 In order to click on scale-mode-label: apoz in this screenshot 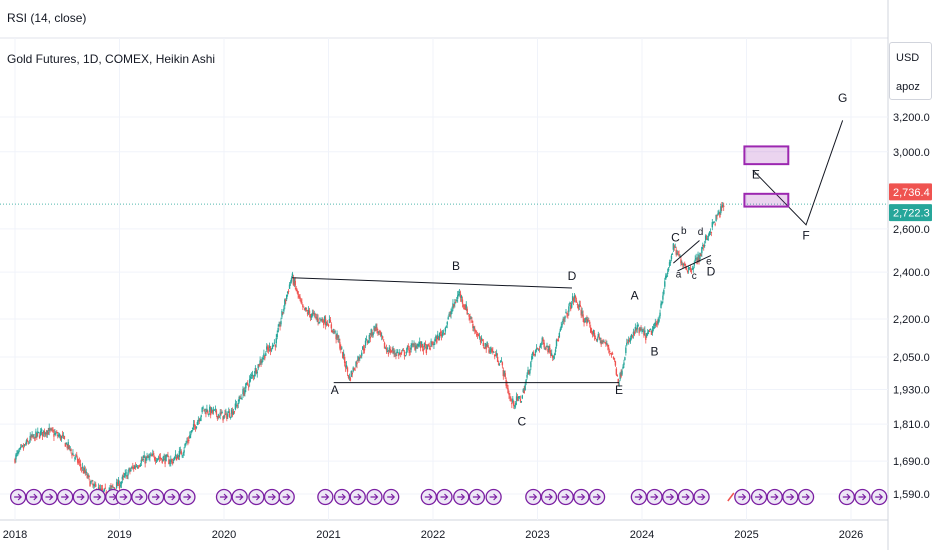, I will do `click(908, 87)`.